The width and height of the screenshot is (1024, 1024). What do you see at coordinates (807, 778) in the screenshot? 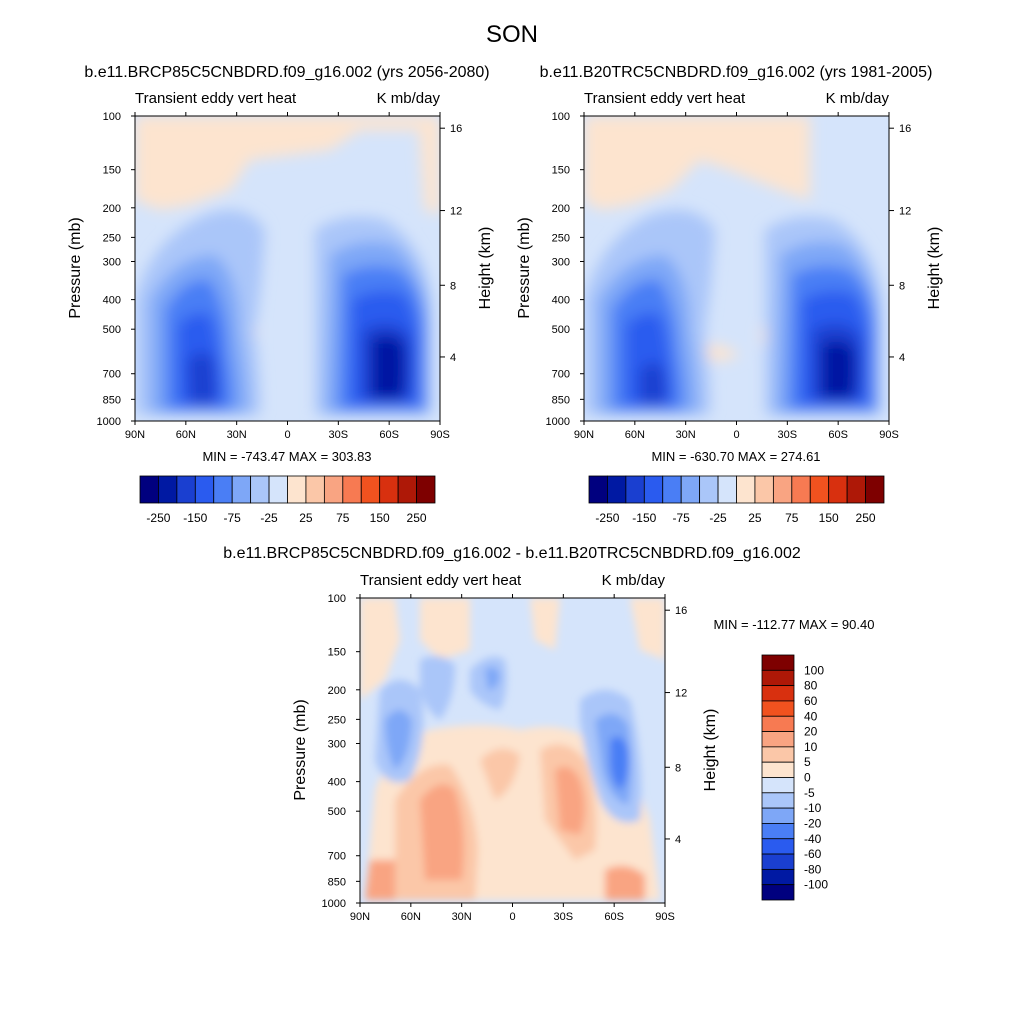
I see `colorbar-label: 0` at bounding box center [807, 778].